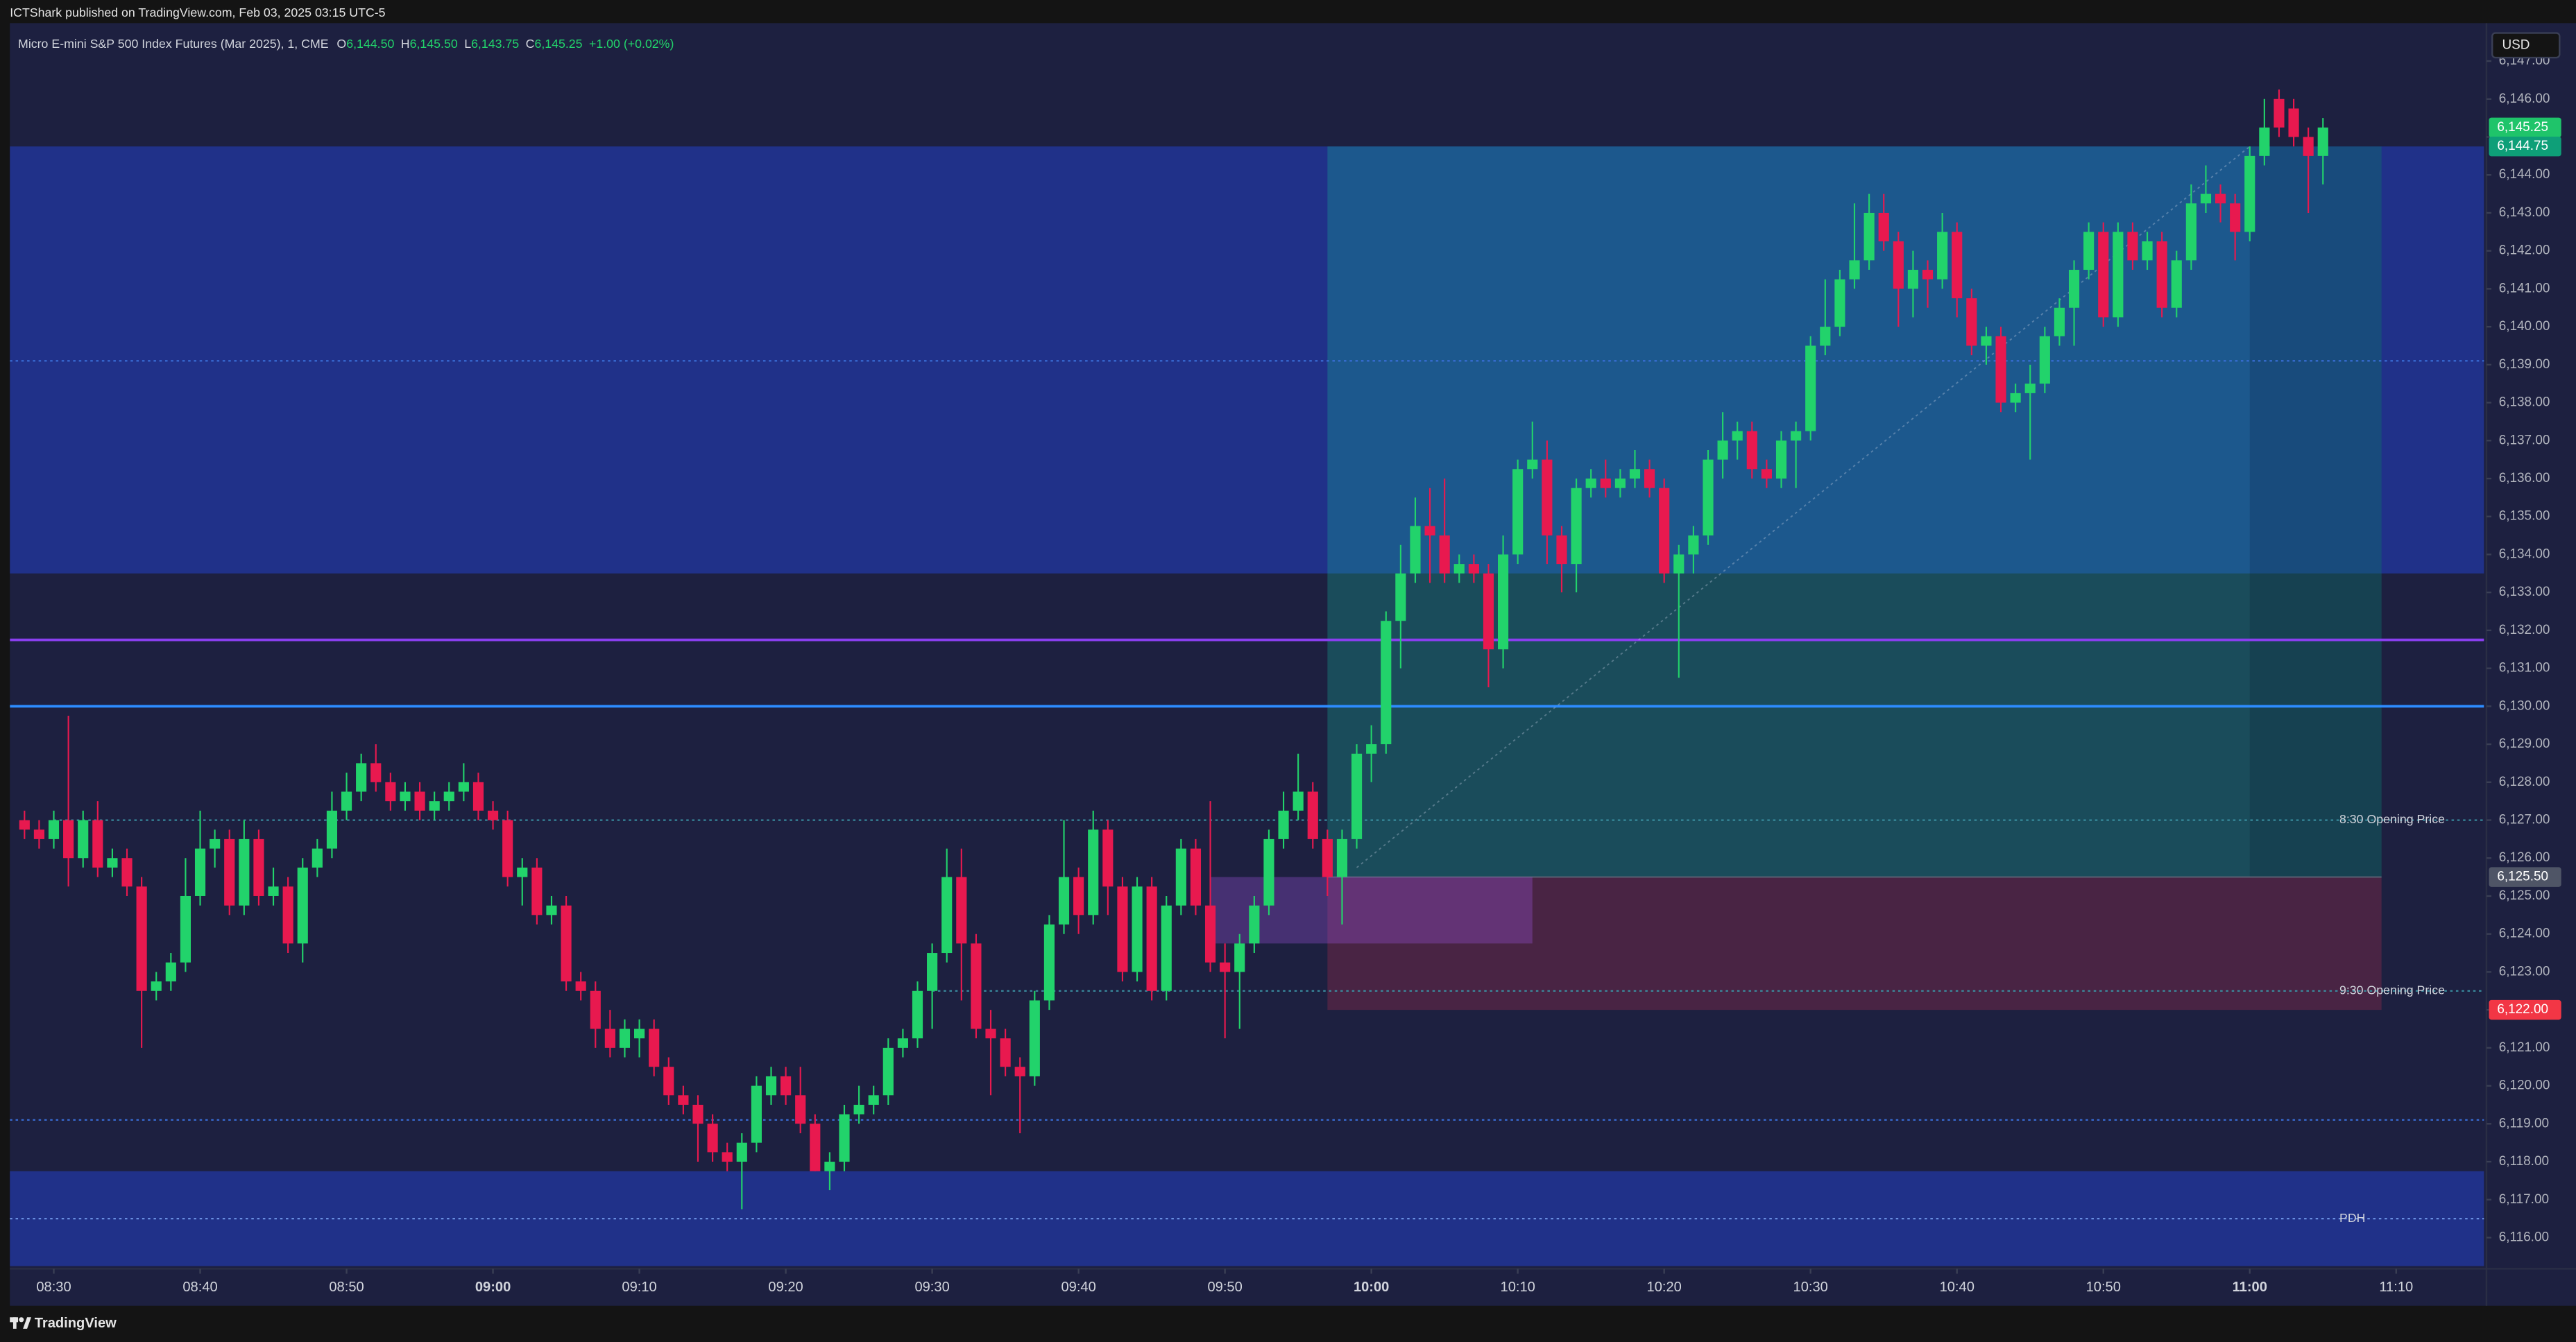 This screenshot has width=2576, height=1342. What do you see at coordinates (1518, 1287) in the screenshot?
I see `x-tick-label: 10:10` at bounding box center [1518, 1287].